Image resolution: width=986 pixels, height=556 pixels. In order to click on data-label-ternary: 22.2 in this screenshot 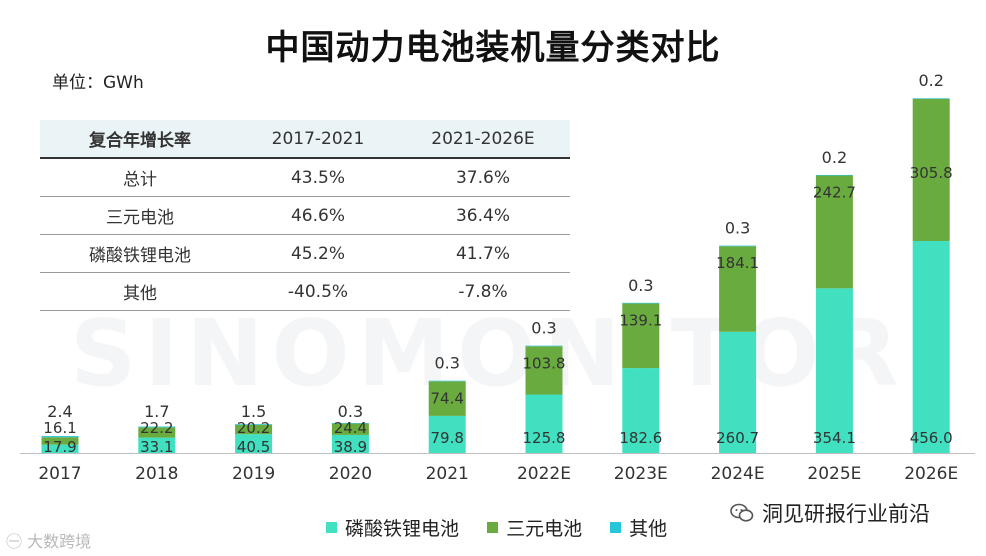, I will do `click(156, 428)`.